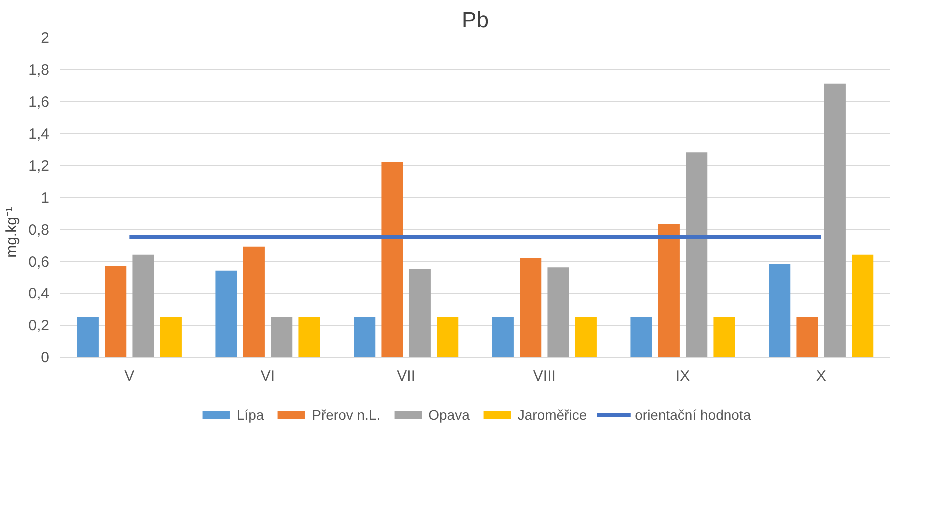  Describe the element at coordinates (693, 415) in the screenshot. I see `legend-label: orientační hodnota` at that location.